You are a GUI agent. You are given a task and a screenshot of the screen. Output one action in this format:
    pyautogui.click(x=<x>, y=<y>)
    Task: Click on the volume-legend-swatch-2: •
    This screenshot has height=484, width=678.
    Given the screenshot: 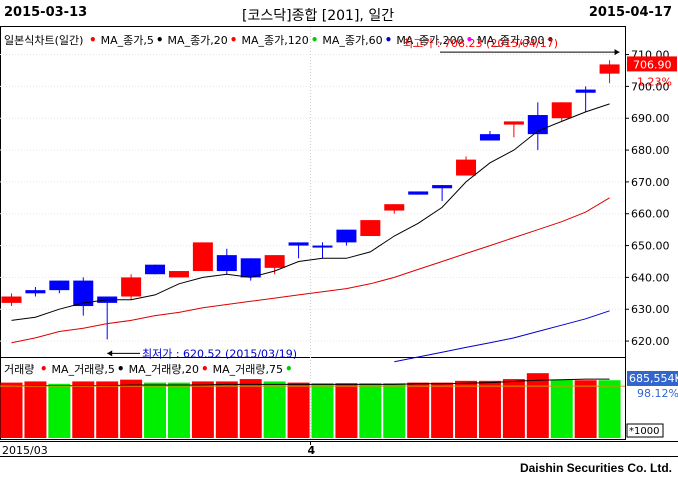 What is the action you would take?
    pyautogui.click(x=204, y=369)
    